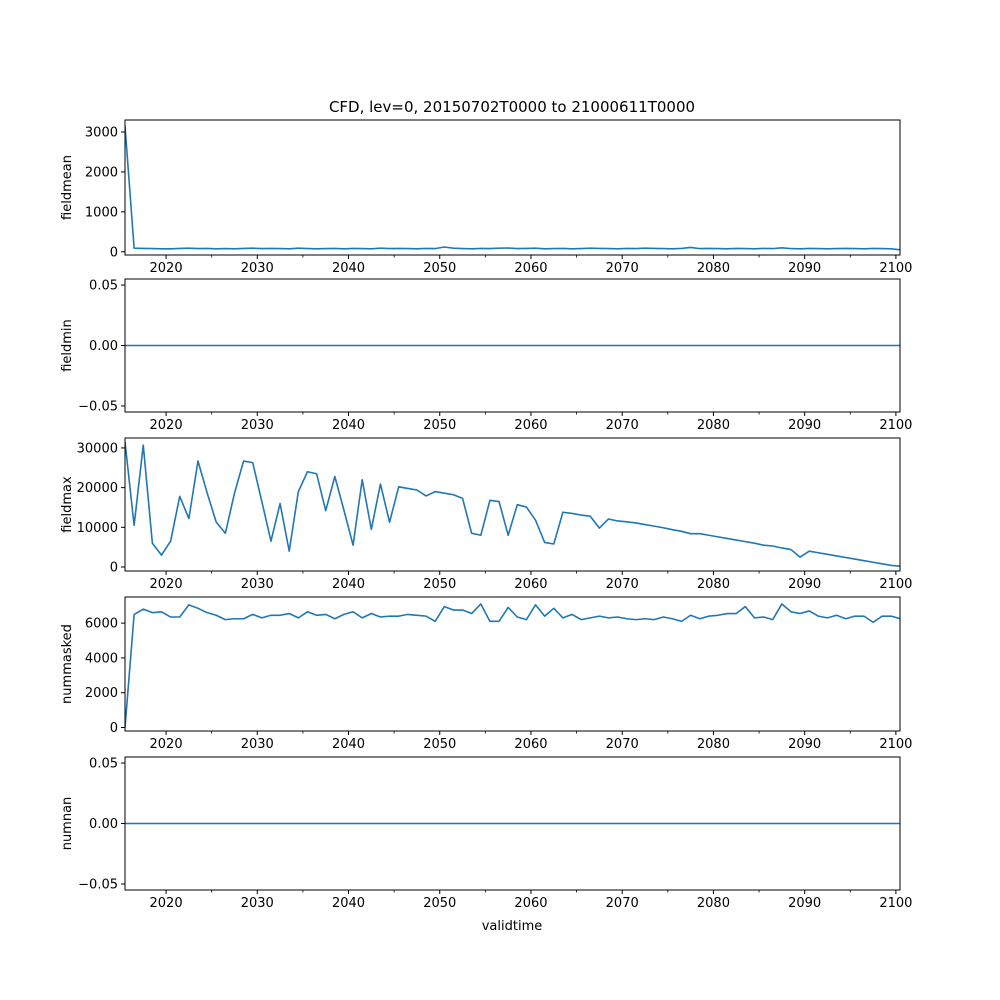 This screenshot has width=1000, height=1000. I want to click on y-tick-label: 30000, so click(97, 448).